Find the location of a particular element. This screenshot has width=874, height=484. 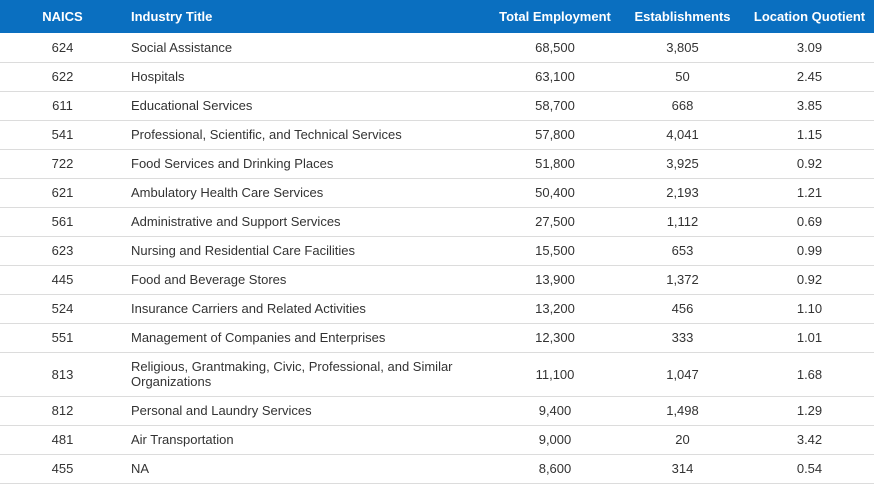

cell-naics: 813 is located at coordinates (62, 374).